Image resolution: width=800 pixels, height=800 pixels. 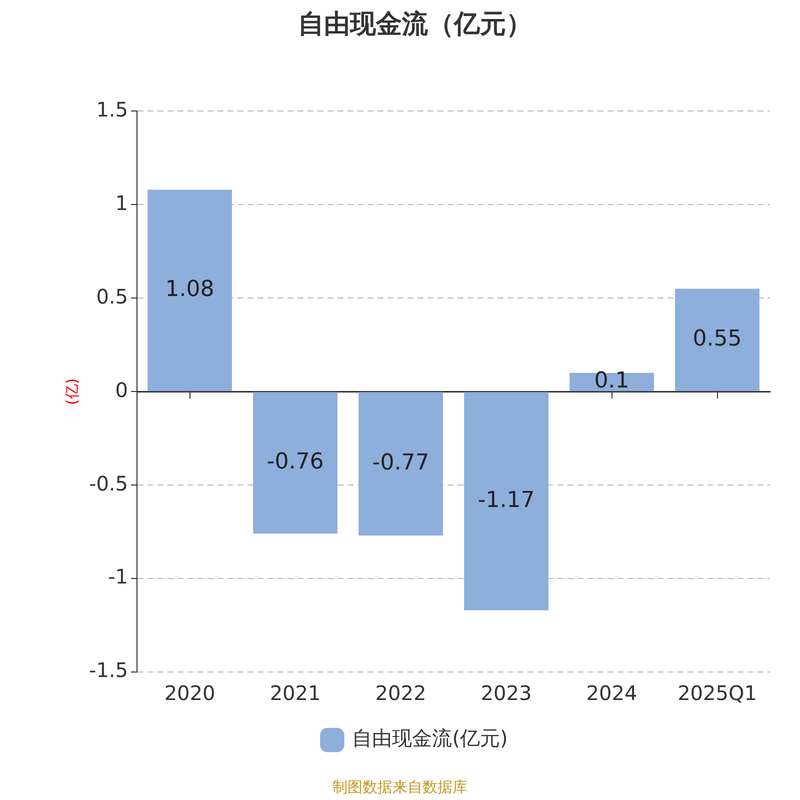 I want to click on data-label: -1.17, so click(x=506, y=500).